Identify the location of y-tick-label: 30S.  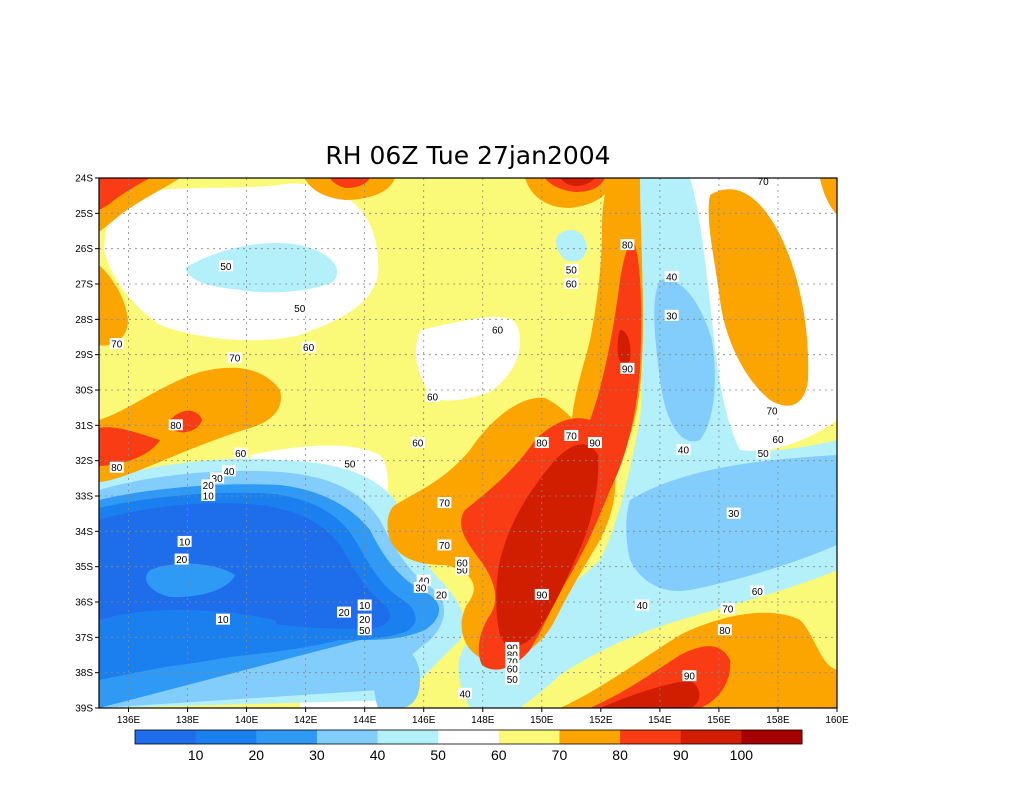
(84, 391).